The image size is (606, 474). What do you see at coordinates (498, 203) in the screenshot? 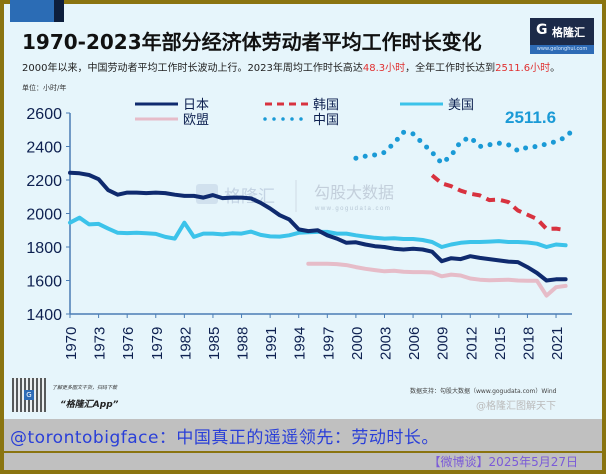
I see `series-line-korea` at bounding box center [498, 203].